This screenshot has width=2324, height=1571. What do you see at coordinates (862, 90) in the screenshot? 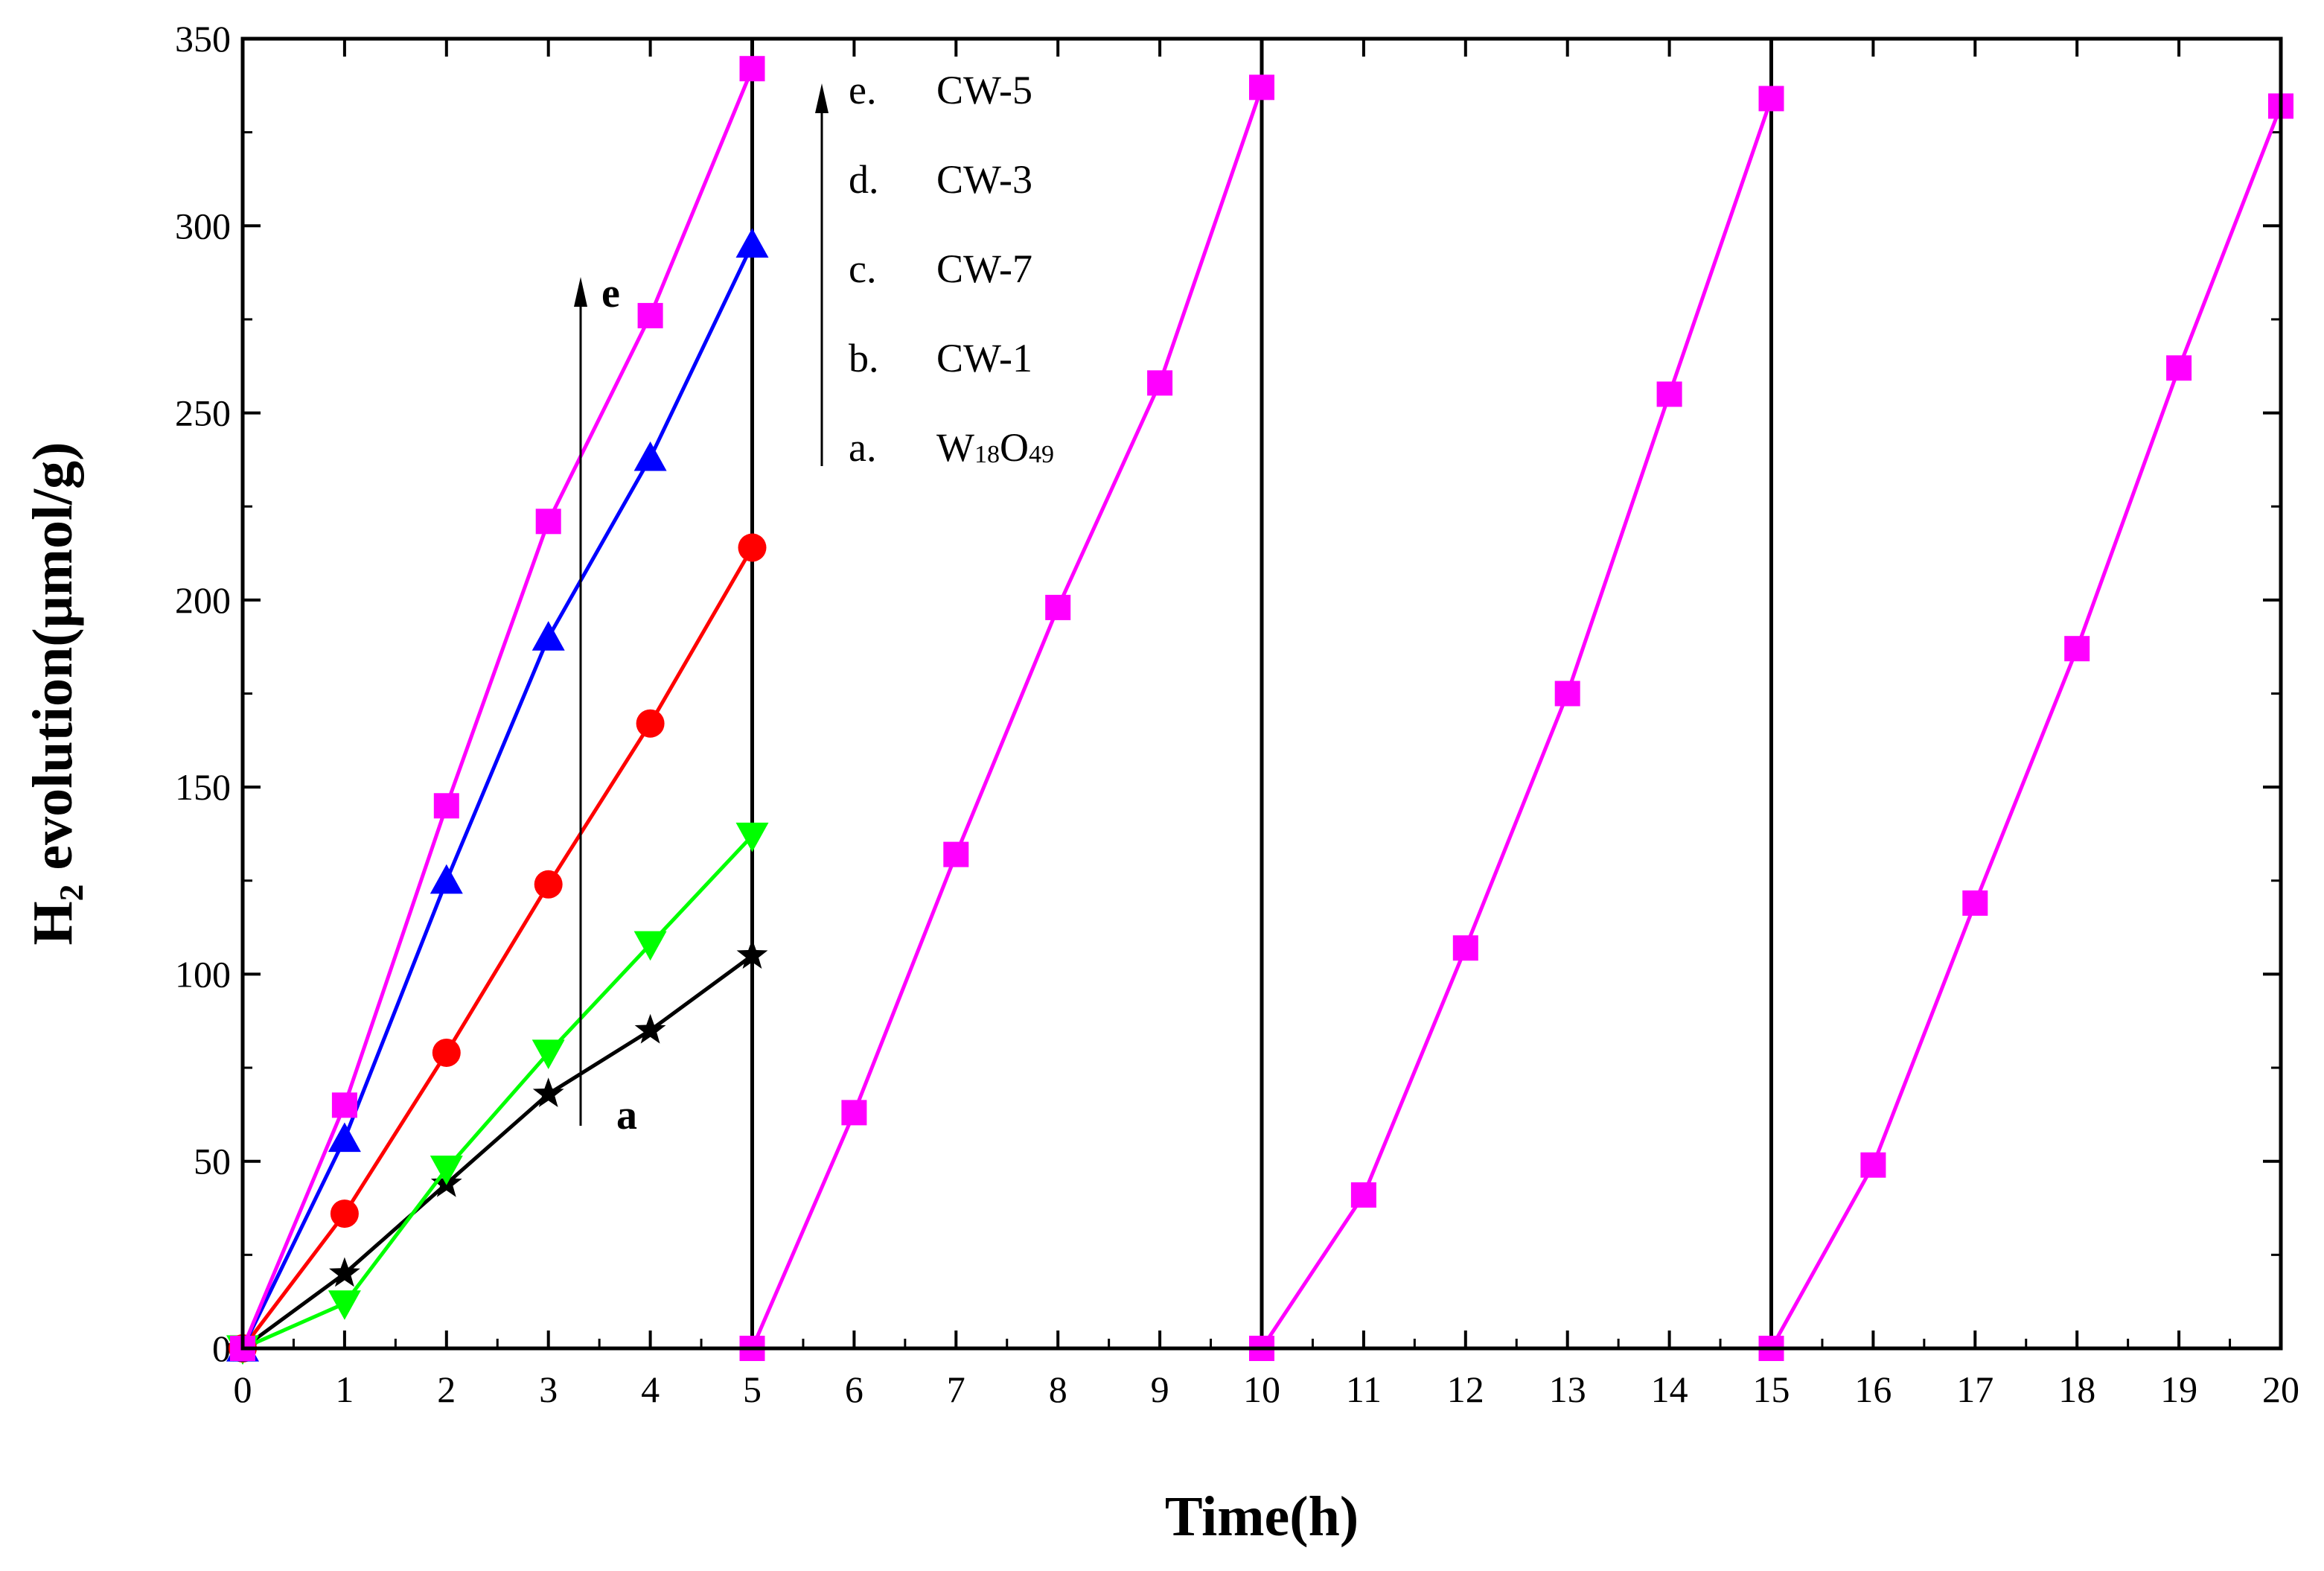
I see `legend-prefix: e.` at bounding box center [862, 90].